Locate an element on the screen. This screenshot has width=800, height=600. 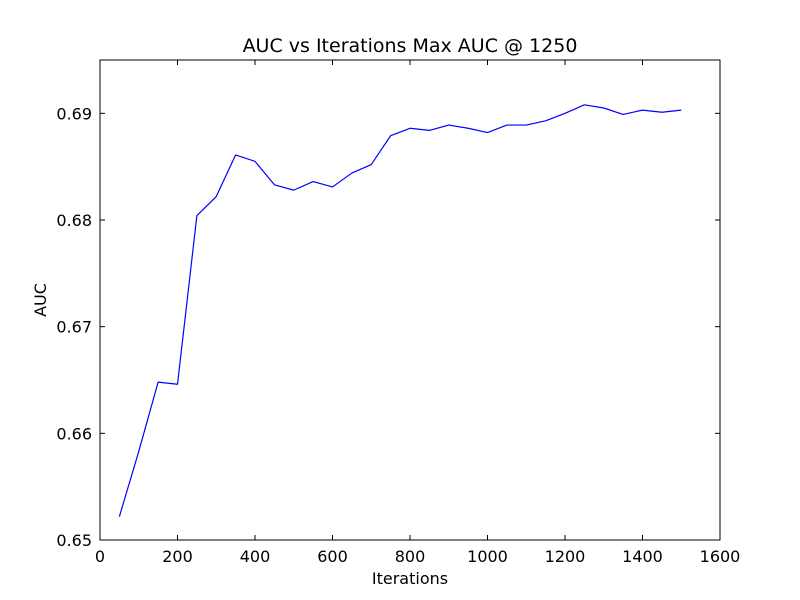
y-tick-label: 0.69 is located at coordinates (74, 113).